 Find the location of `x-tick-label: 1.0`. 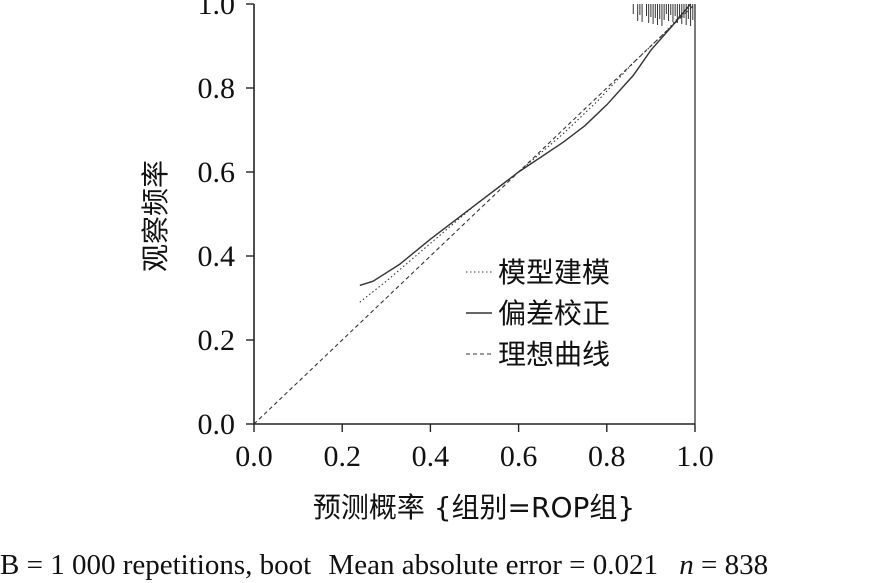

x-tick-label: 1.0 is located at coordinates (695, 456).